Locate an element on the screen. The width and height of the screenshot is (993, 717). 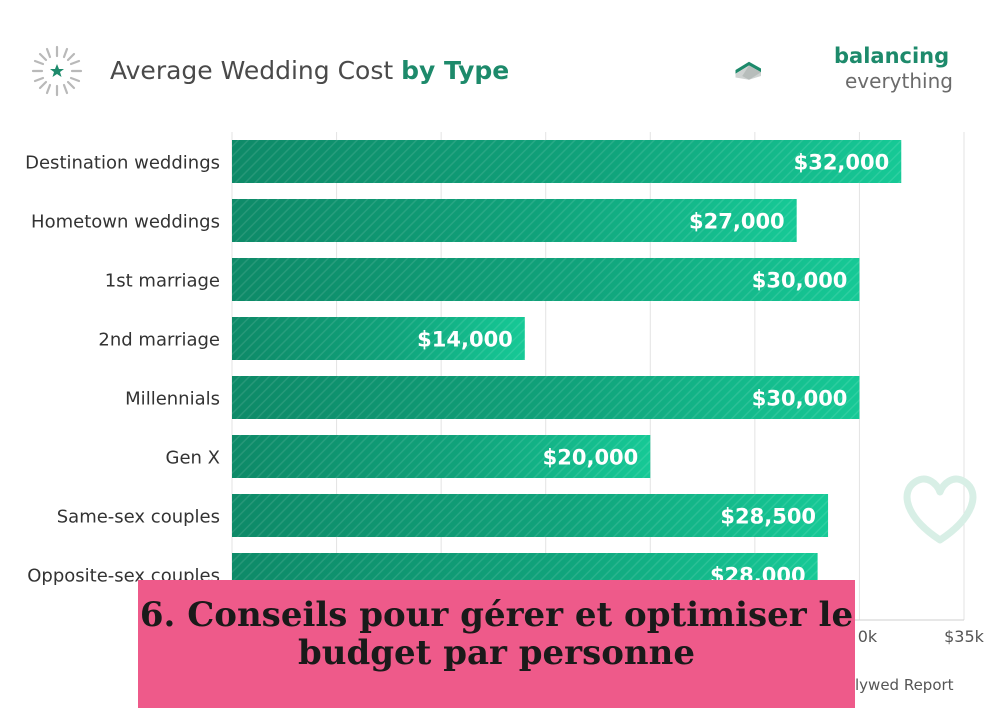
bar-group: 2nd marriage $14,000 is located at coordinates (311, 338).